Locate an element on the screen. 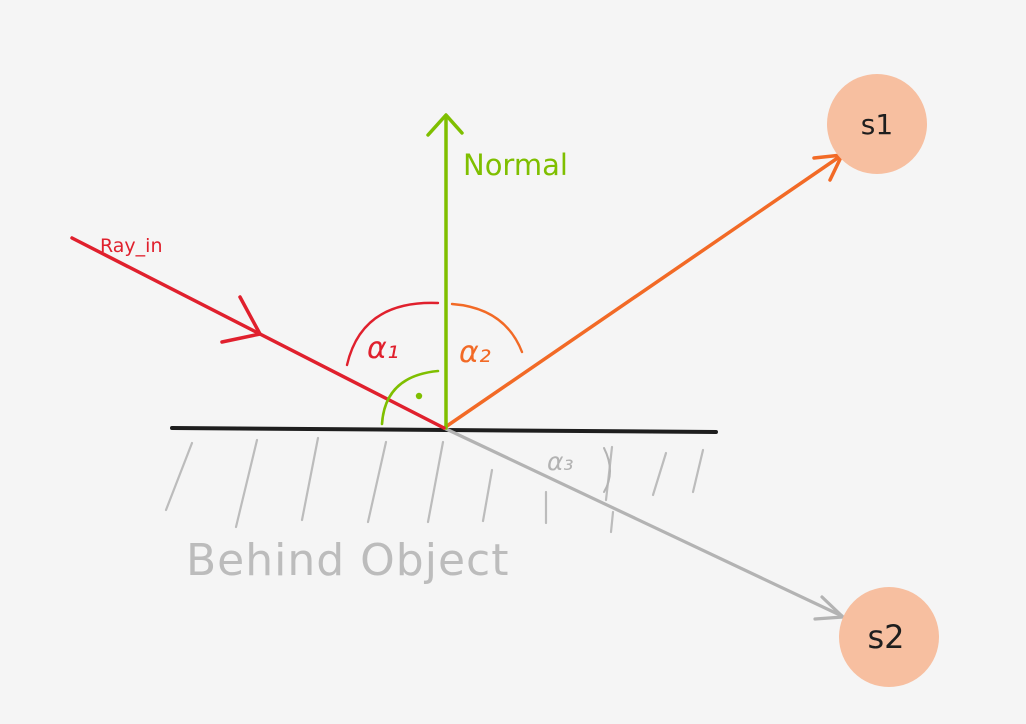 The height and width of the screenshot is (724, 1026). right-angle-arc is located at coordinates (410, 397).